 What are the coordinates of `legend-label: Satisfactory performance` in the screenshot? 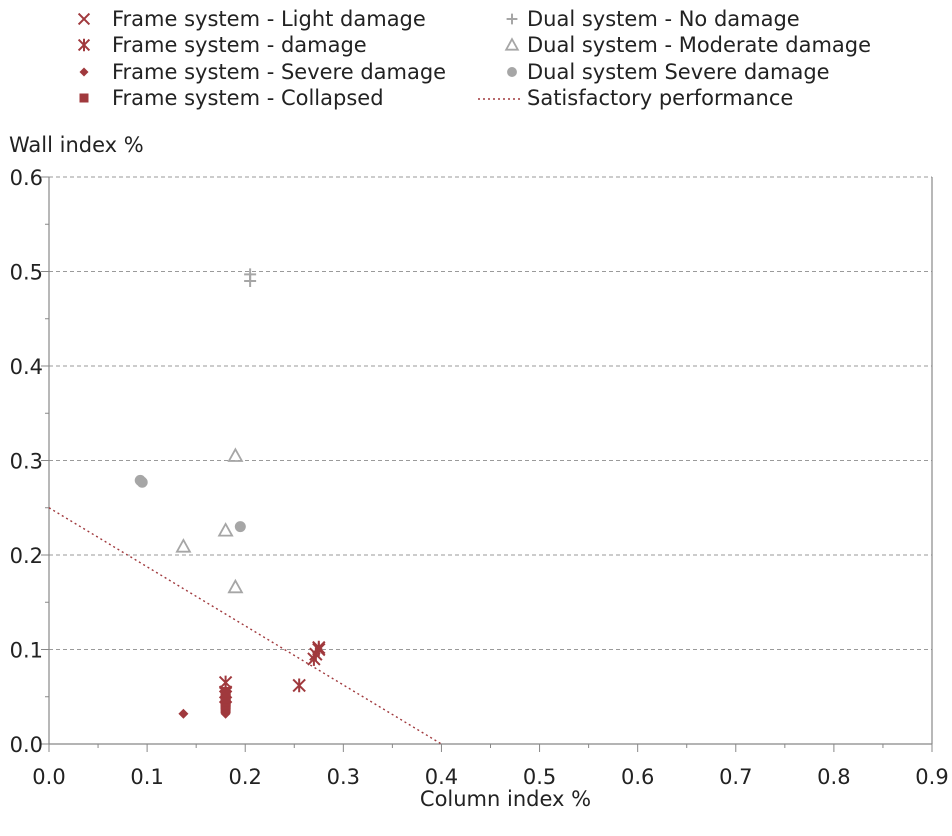 It's located at (660, 98).